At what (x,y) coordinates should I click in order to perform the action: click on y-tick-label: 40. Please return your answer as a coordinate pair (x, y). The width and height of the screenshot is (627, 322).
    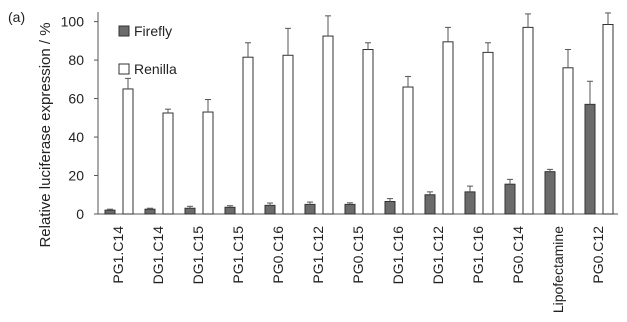
    Looking at the image, I should click on (76, 137).